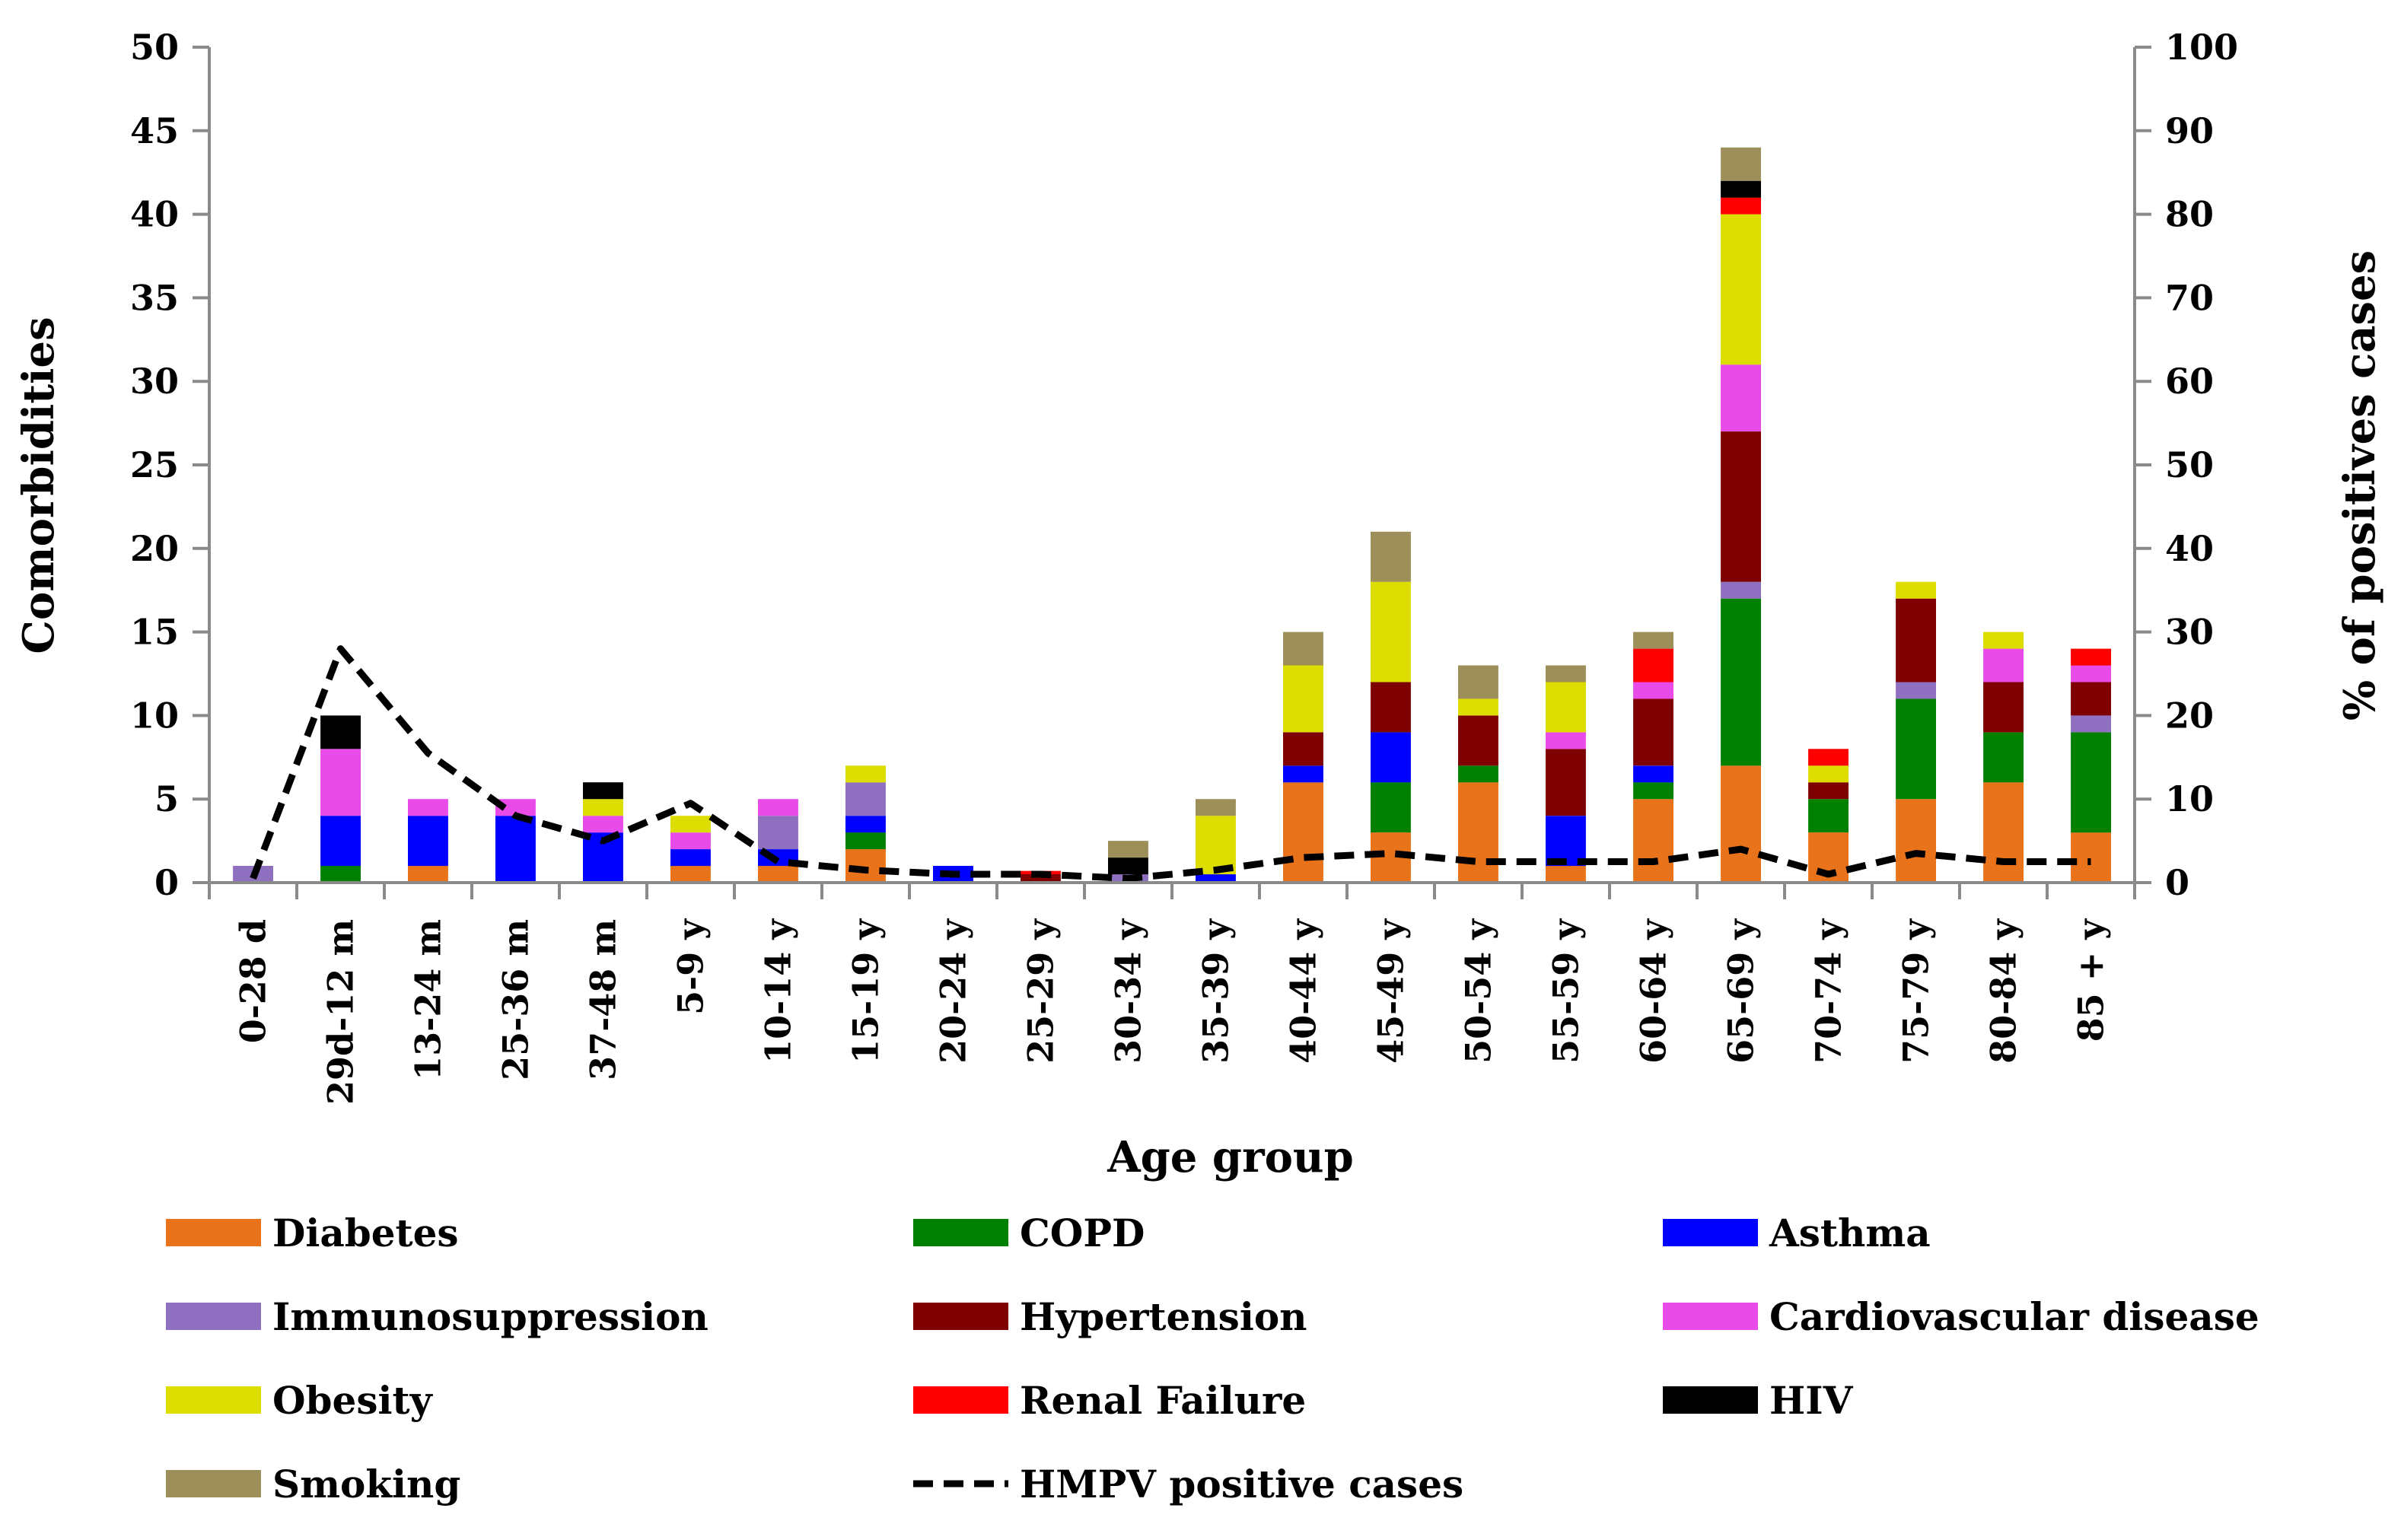 The image size is (2401, 1540). Describe the element at coordinates (2189, 798) in the screenshot. I see `y2-tick-label: 10` at that location.